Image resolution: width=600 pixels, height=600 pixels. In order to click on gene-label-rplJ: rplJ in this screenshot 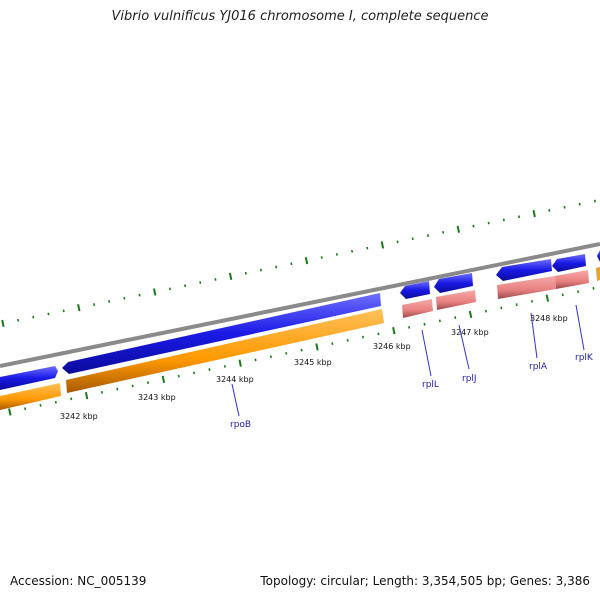, I will do `click(469, 379)`.